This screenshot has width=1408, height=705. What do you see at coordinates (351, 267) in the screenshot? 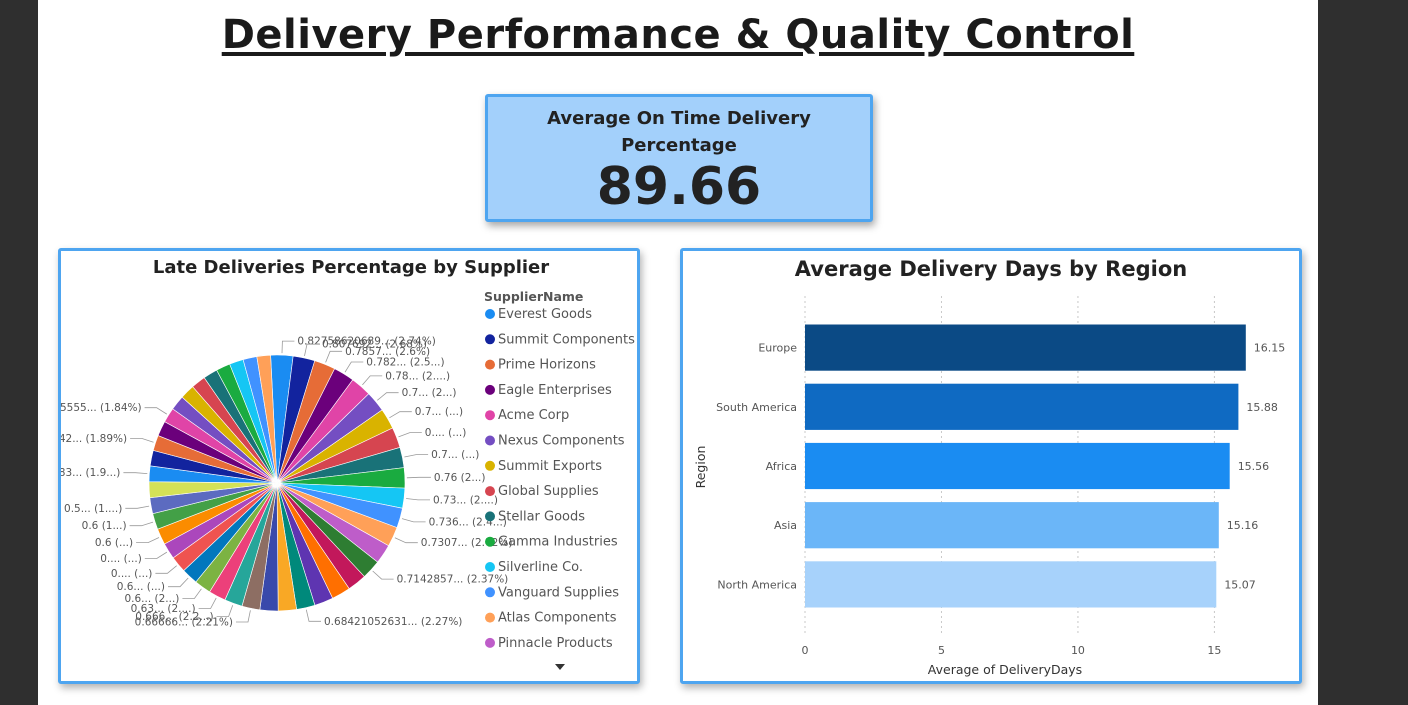
I see `pie-chart-title: Late Deliveries Percentage by Supplier` at bounding box center [351, 267].